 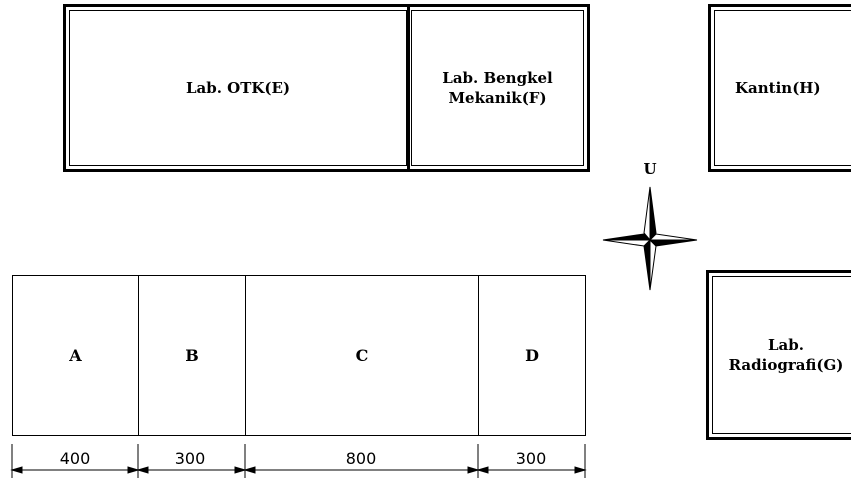 What do you see at coordinates (361, 458) in the screenshot?
I see `dimension-label-c: 800` at bounding box center [361, 458].